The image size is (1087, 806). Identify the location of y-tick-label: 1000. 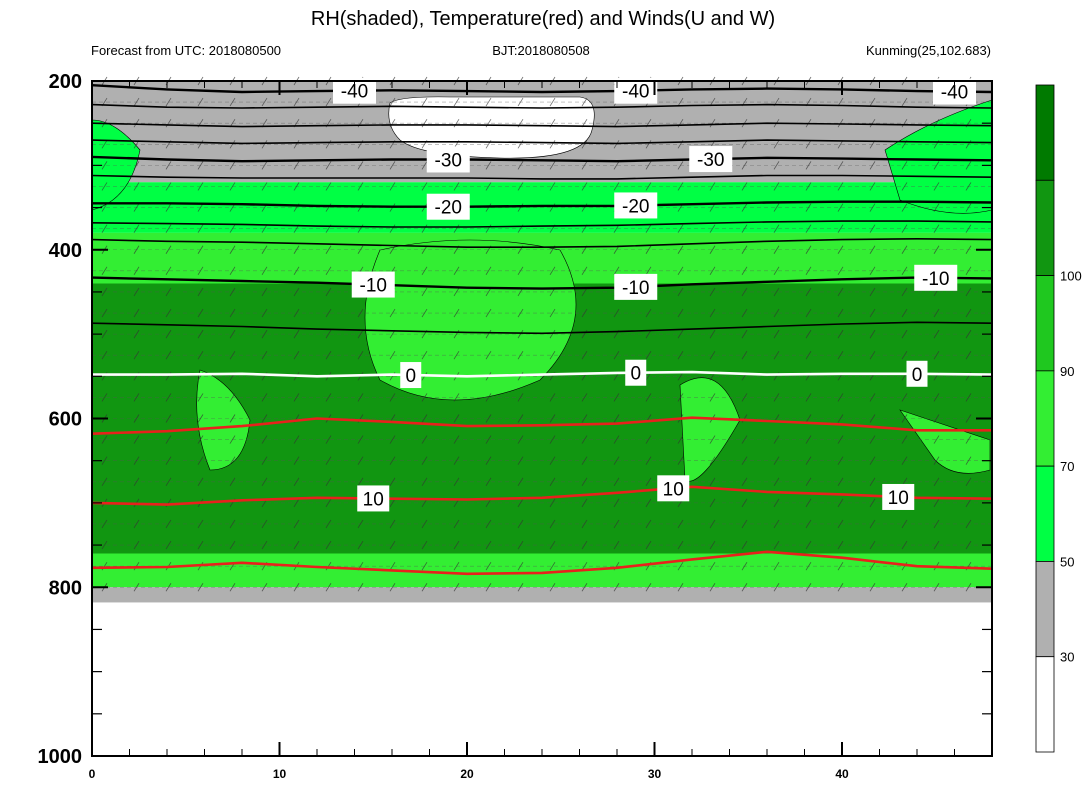
(60, 757).